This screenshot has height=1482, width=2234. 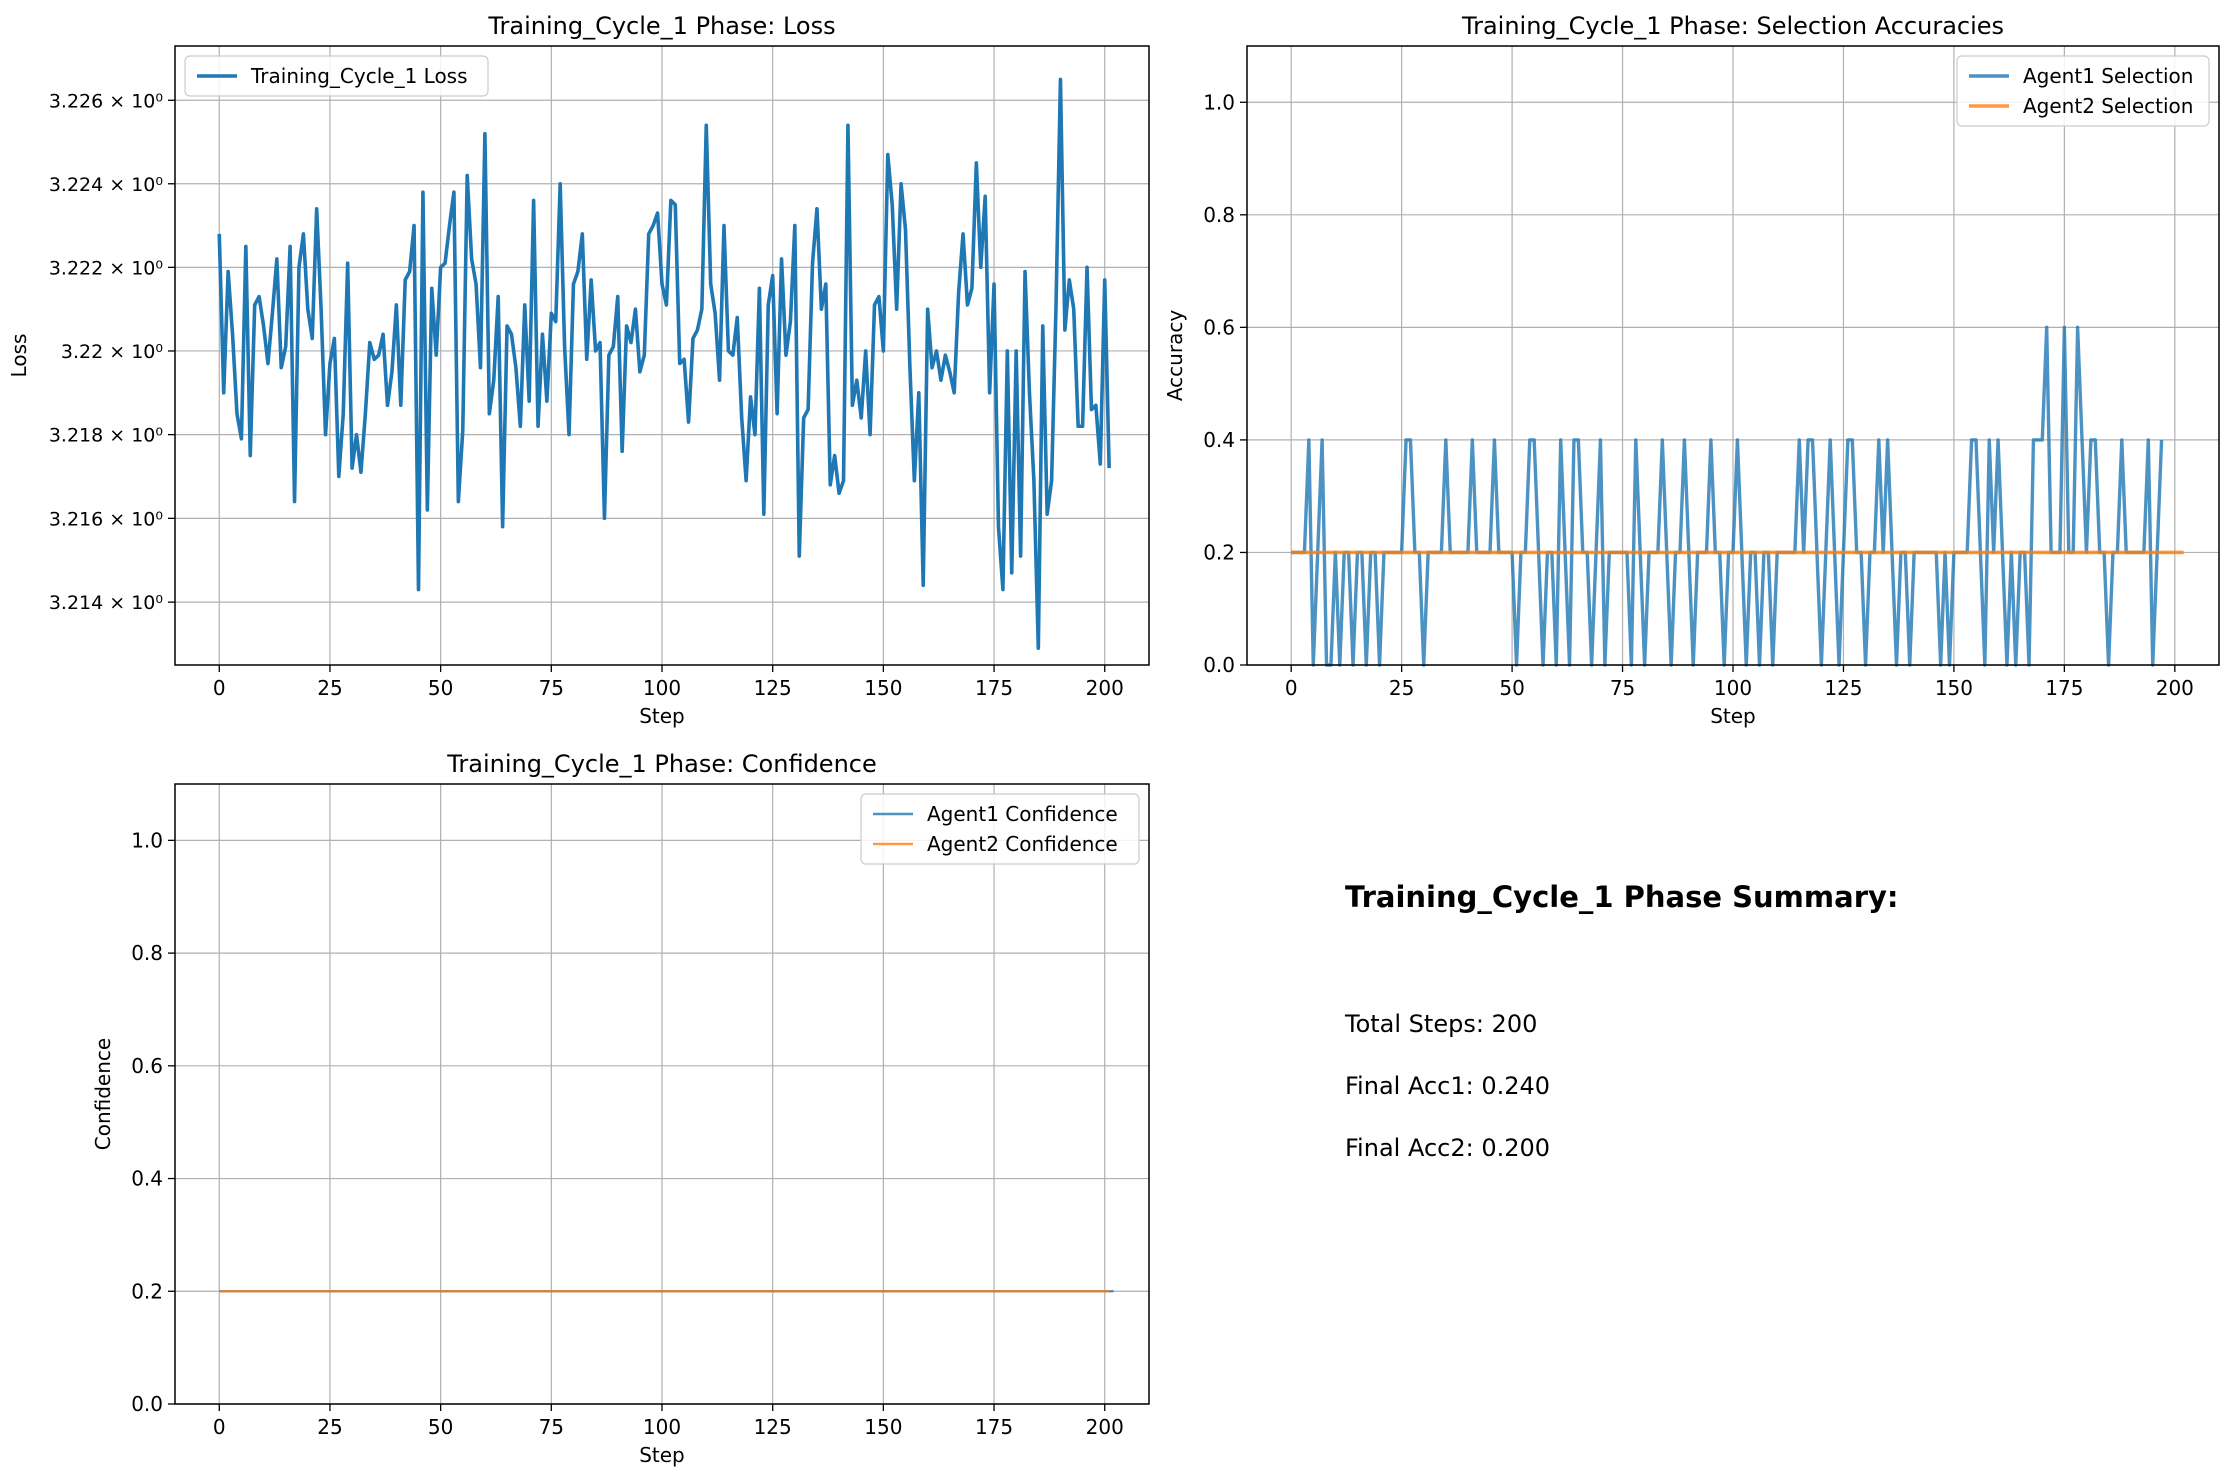 What do you see at coordinates (106, 101) in the screenshot?
I see `y-tick-label: 3.226 × 10⁰` at bounding box center [106, 101].